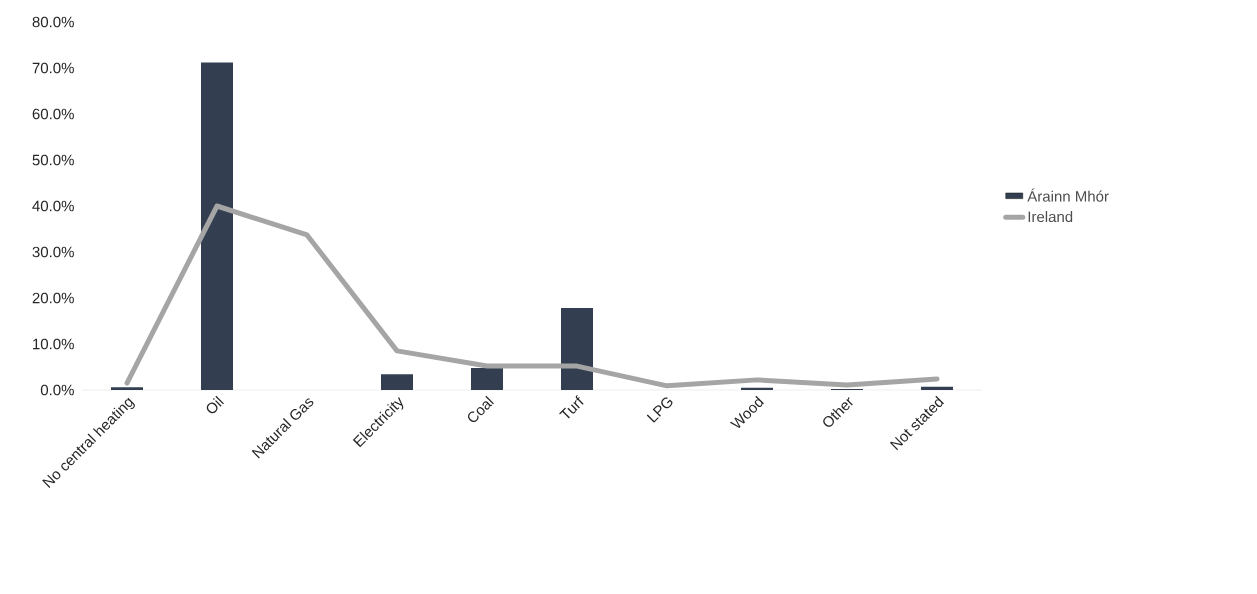 This screenshot has height=594, width=1257. Describe the element at coordinates (571, 407) in the screenshot. I see `x-tick-label: Turf` at that location.